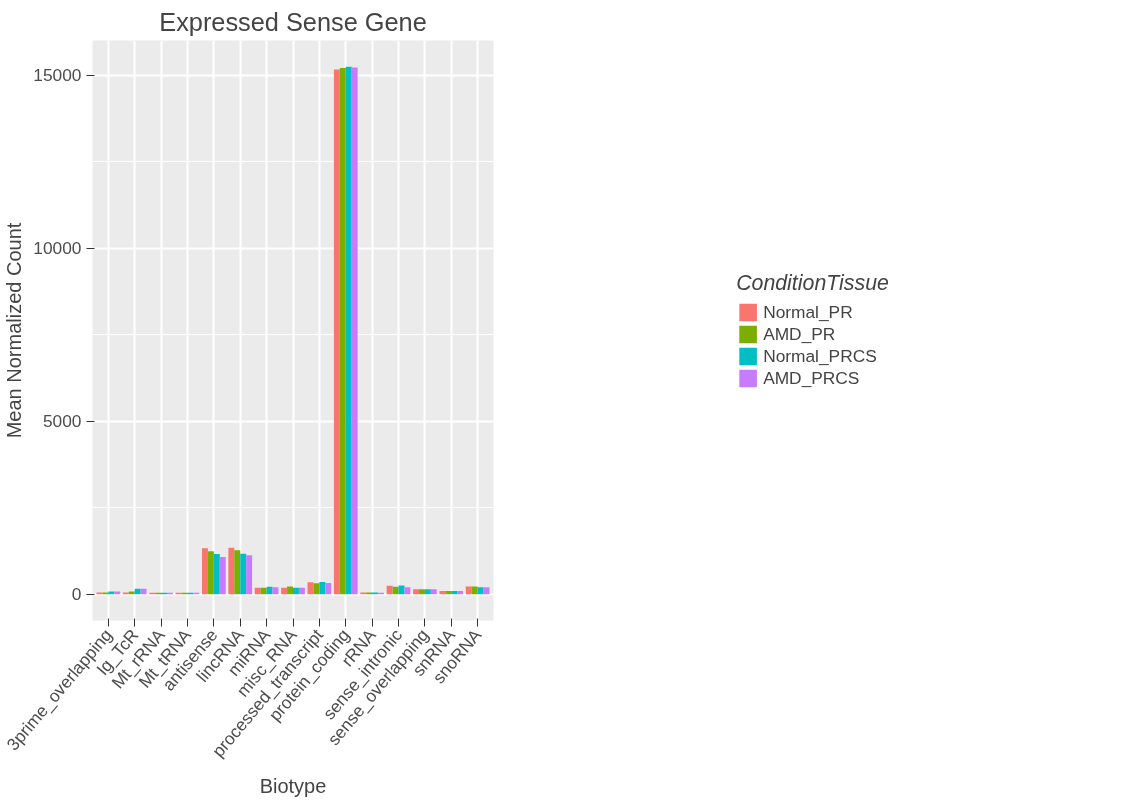 Image resolution: width=1132 pixels, height=805 pixels. What do you see at coordinates (62, 421) in the screenshot?
I see `y-tick-label: 5000` at bounding box center [62, 421].